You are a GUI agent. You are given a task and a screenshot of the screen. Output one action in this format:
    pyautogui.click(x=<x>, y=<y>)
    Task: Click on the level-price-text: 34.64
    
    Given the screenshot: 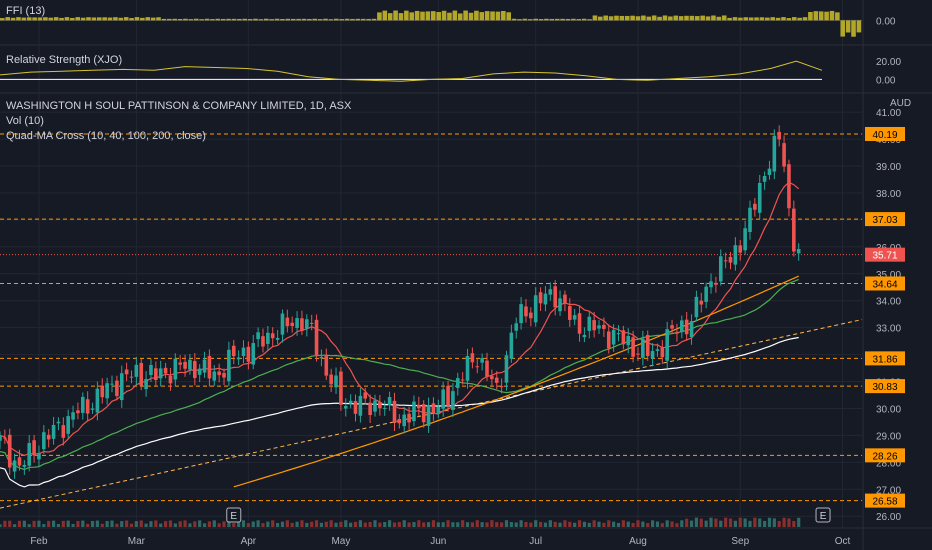 What is the action you would take?
    pyautogui.click(x=884, y=284)
    